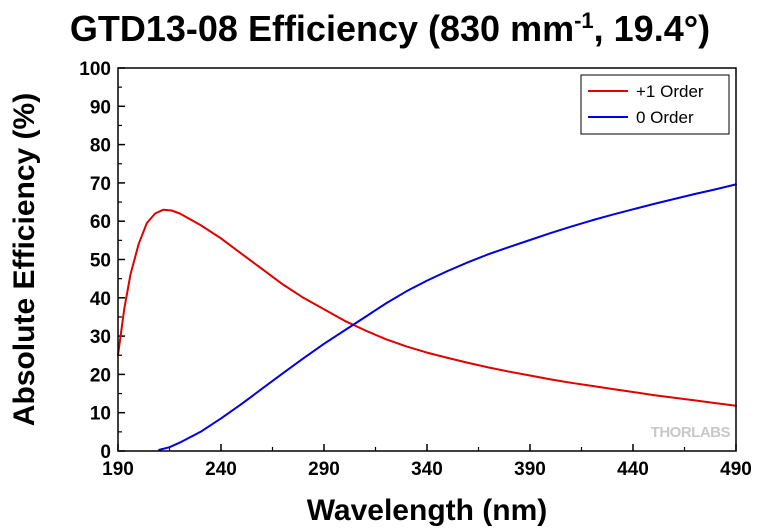  Describe the element at coordinates (633, 469) in the screenshot. I see `x-tick-label: 440` at that location.